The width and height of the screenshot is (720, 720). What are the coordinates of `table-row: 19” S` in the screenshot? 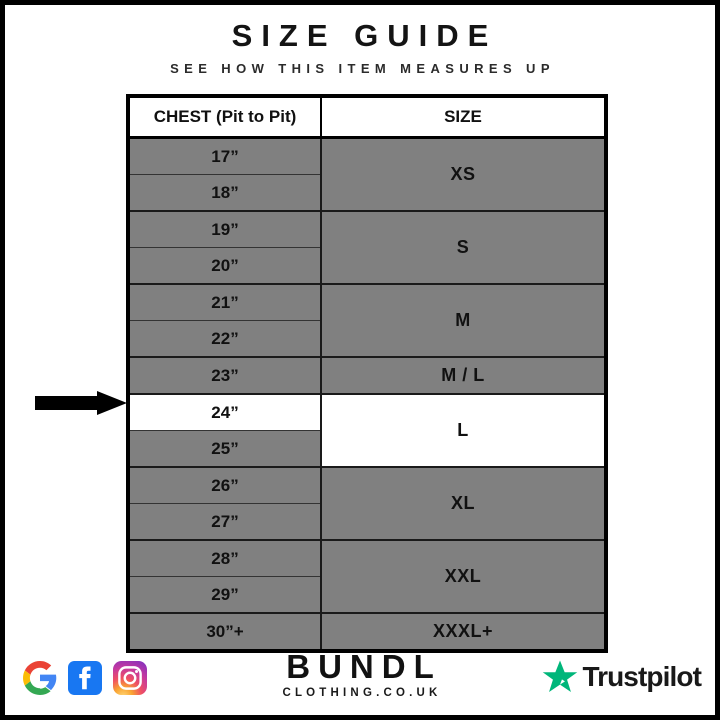 It's located at (367, 248).